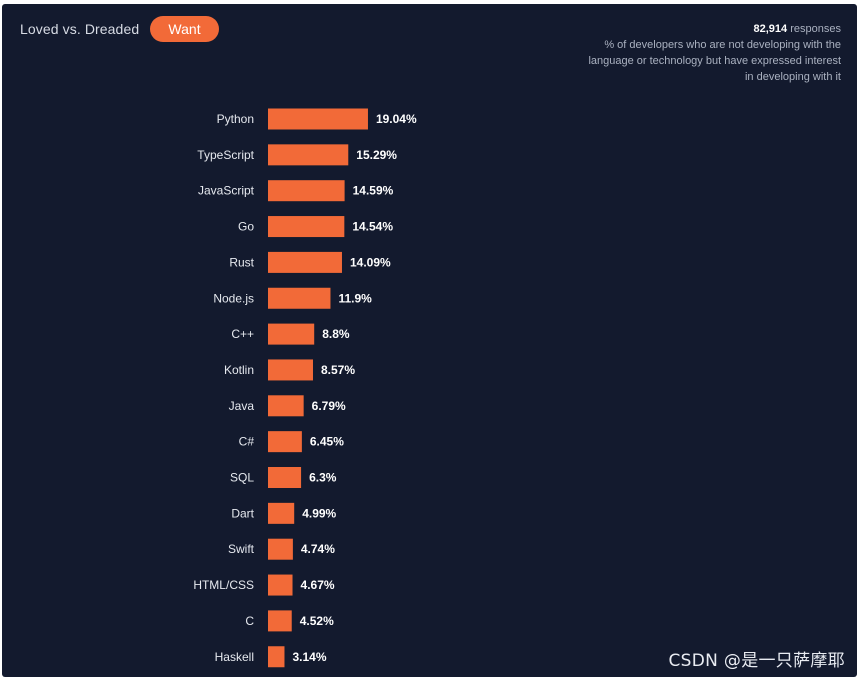  What do you see at coordinates (309, 657) in the screenshot?
I see `value-label: 3.14%` at bounding box center [309, 657].